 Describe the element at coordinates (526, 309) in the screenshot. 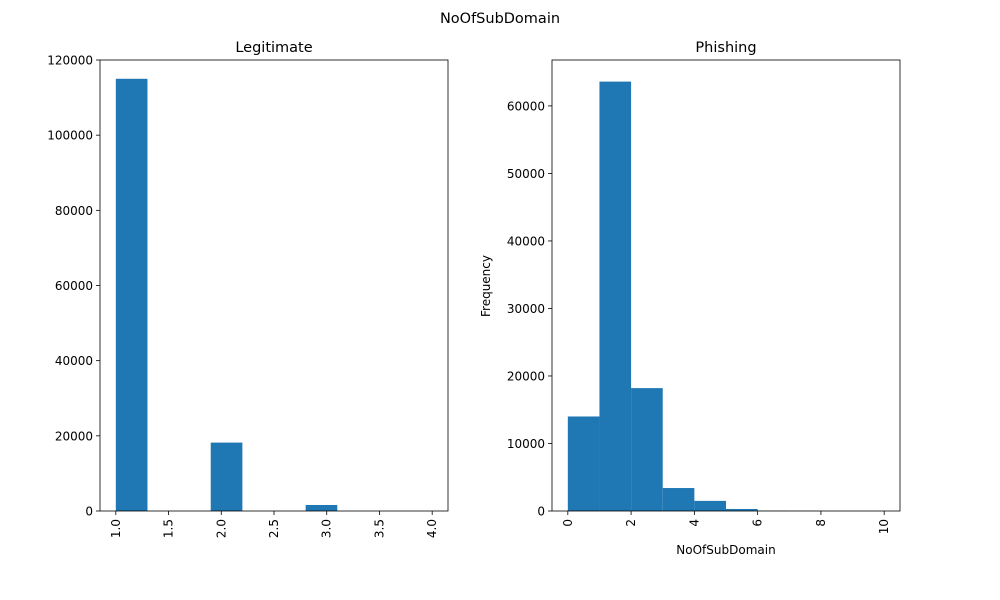

I see `phishing-y-tick-label-3: 30000` at that location.